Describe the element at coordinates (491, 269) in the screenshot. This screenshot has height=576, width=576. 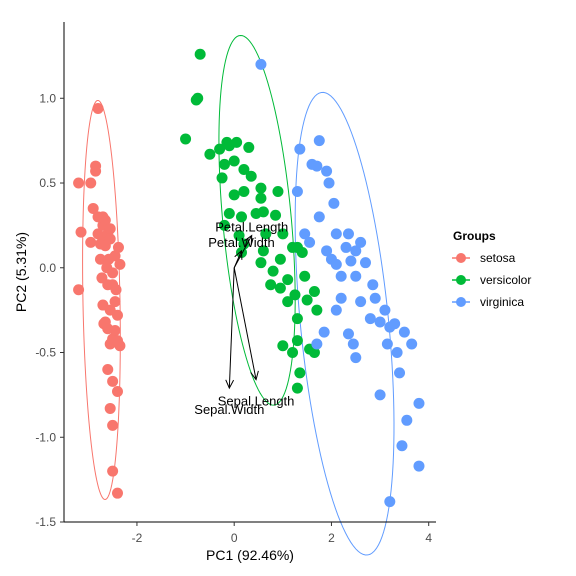
I see `legend: Groups setosa versicolor virginica` at that location.